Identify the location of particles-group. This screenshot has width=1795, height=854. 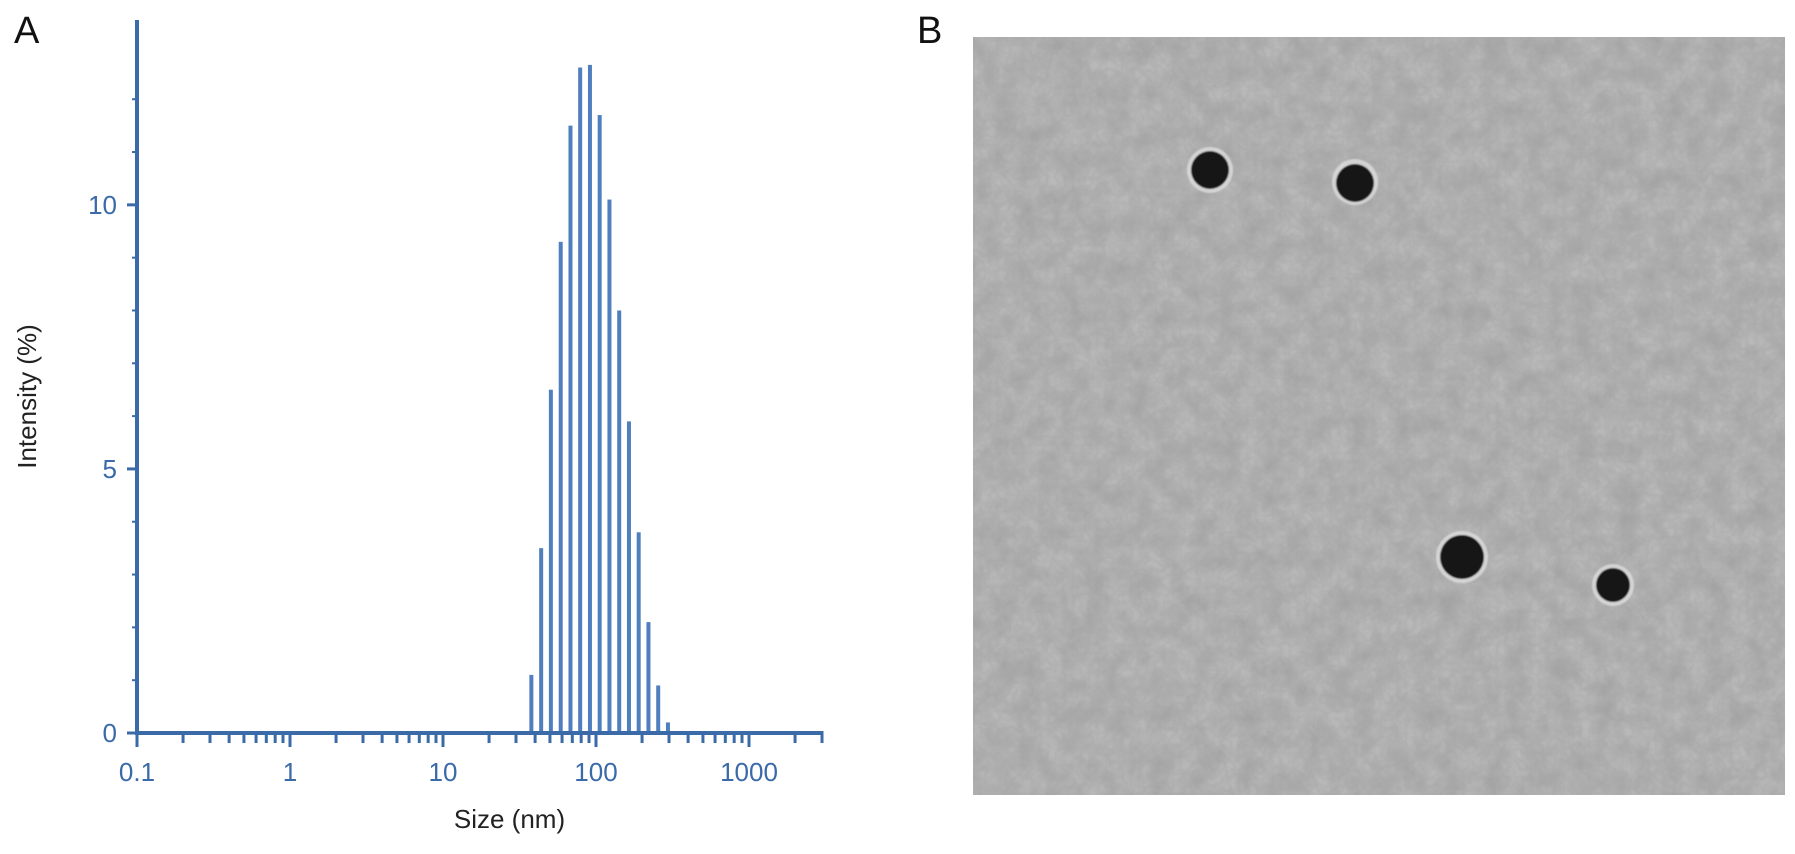
(1410, 376).